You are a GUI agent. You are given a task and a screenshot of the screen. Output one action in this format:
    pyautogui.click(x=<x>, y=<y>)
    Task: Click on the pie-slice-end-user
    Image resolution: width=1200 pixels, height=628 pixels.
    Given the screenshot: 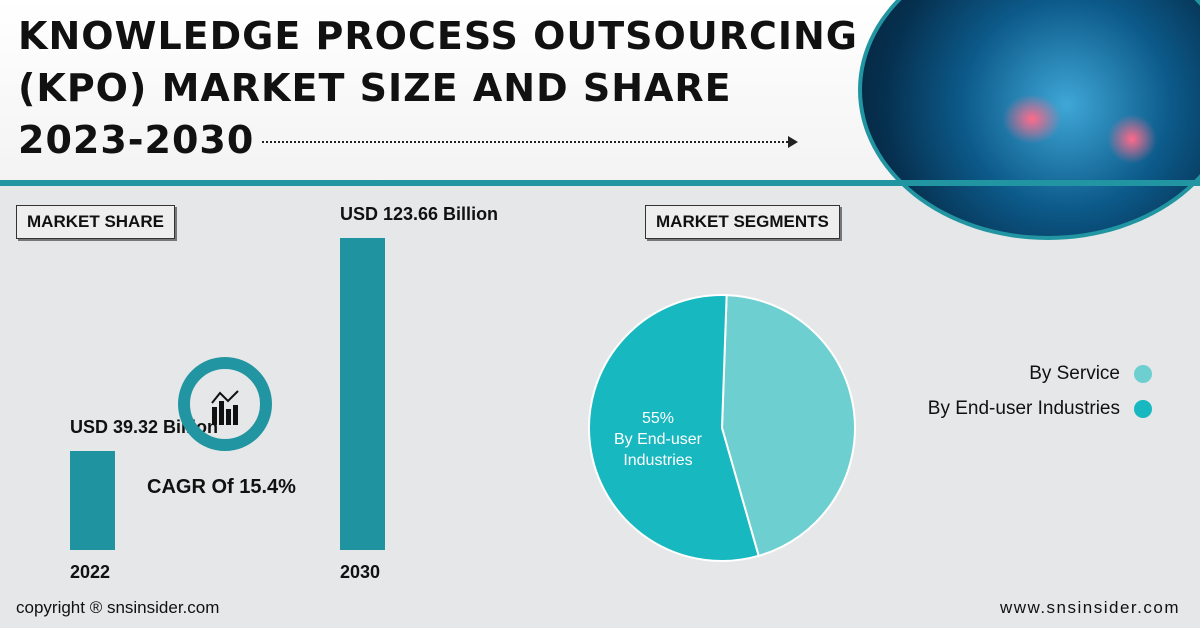 What is the action you would take?
    pyautogui.click(x=674, y=428)
    